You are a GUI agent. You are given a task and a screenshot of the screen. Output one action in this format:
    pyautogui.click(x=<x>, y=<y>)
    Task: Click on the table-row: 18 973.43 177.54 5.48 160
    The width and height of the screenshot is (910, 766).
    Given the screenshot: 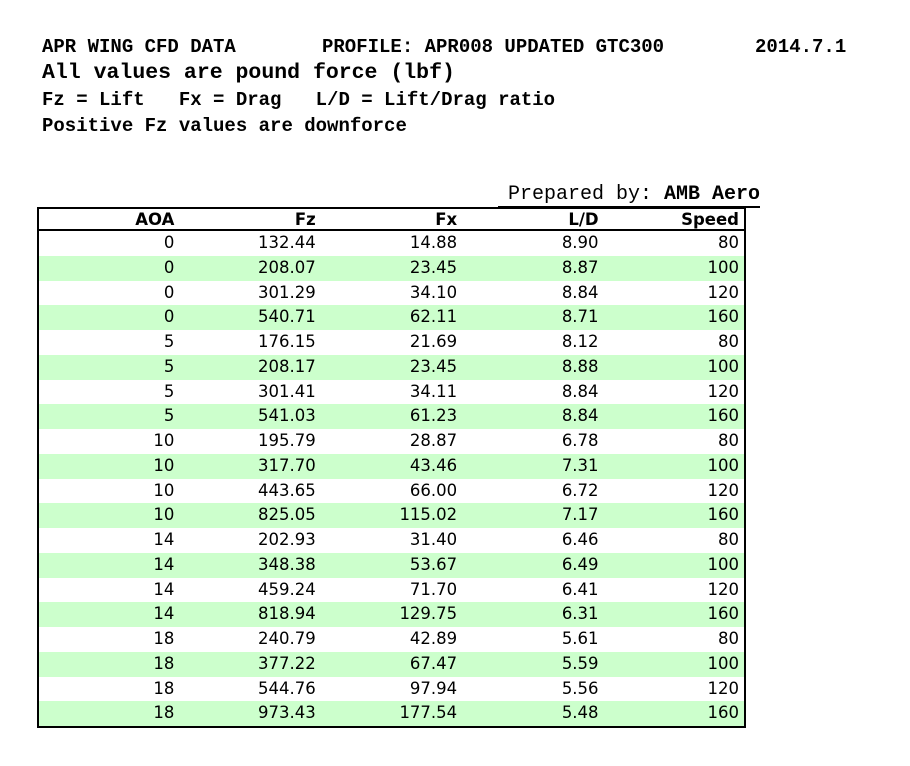 What is the action you would take?
    pyautogui.click(x=391, y=714)
    